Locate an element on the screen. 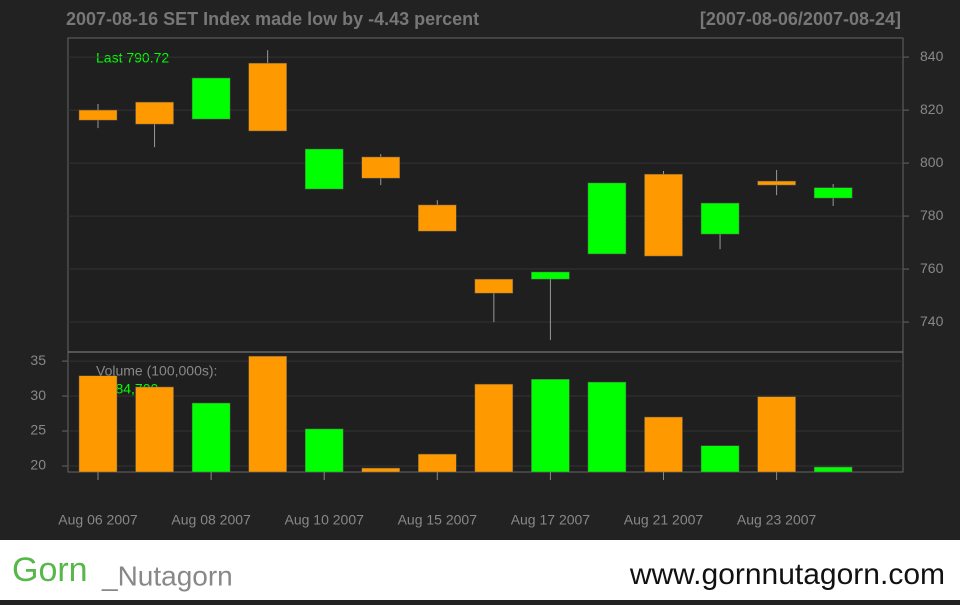 This screenshot has height=605, width=960. volume-label: Volume (100,000s): is located at coordinates (156, 371).